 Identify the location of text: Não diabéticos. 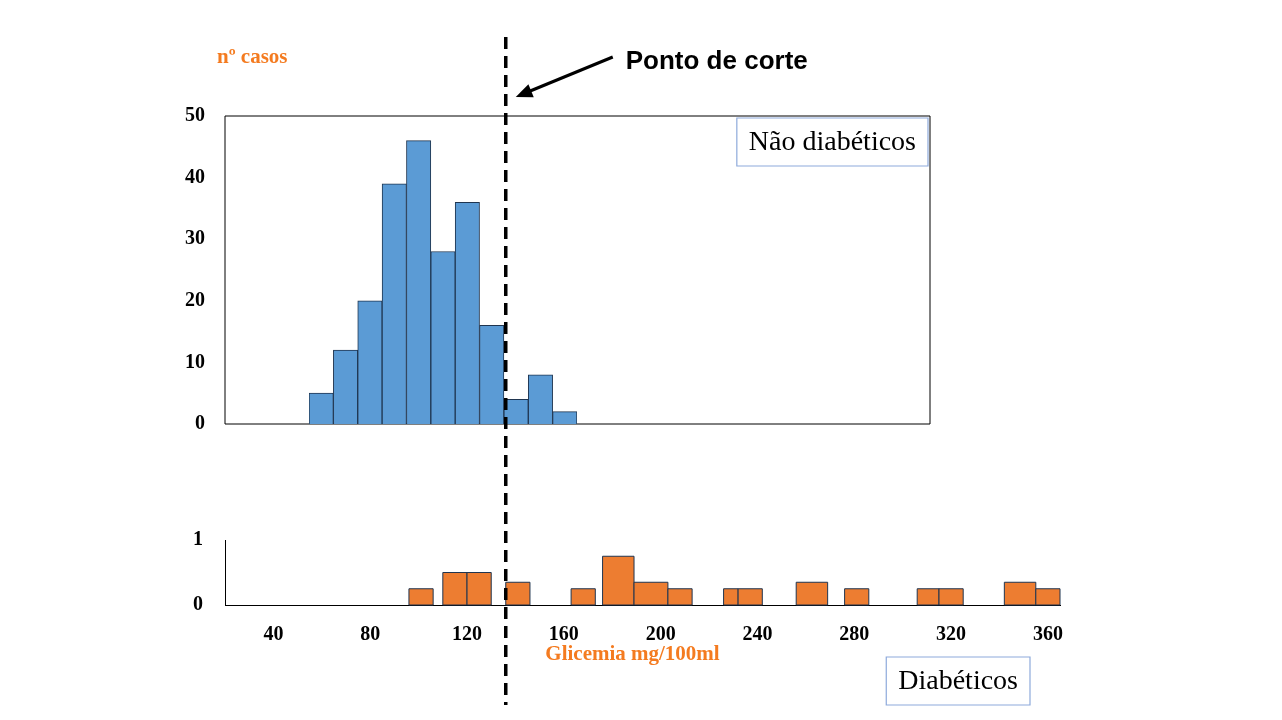
(832, 141).